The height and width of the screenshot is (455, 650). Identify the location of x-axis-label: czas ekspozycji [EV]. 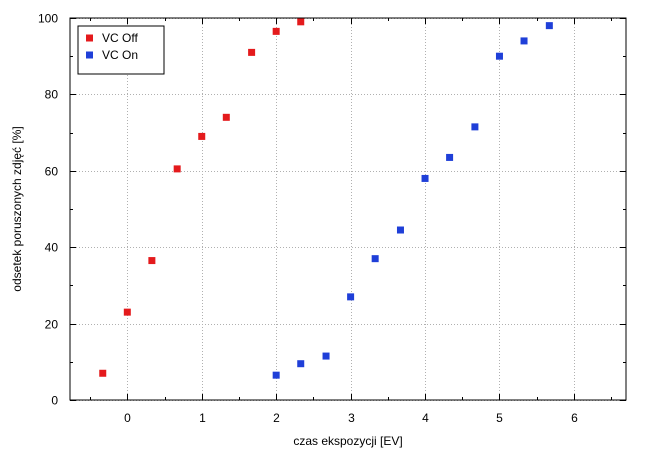
(347, 441).